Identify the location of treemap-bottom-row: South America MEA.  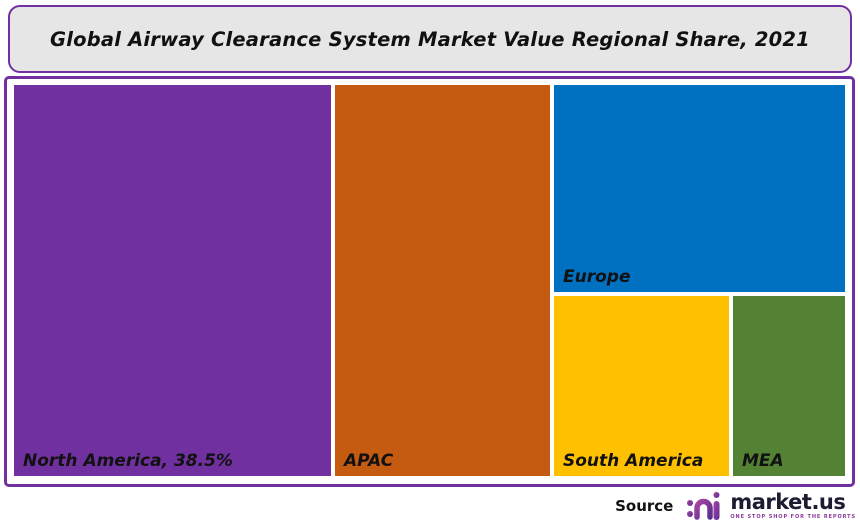
(699, 386).